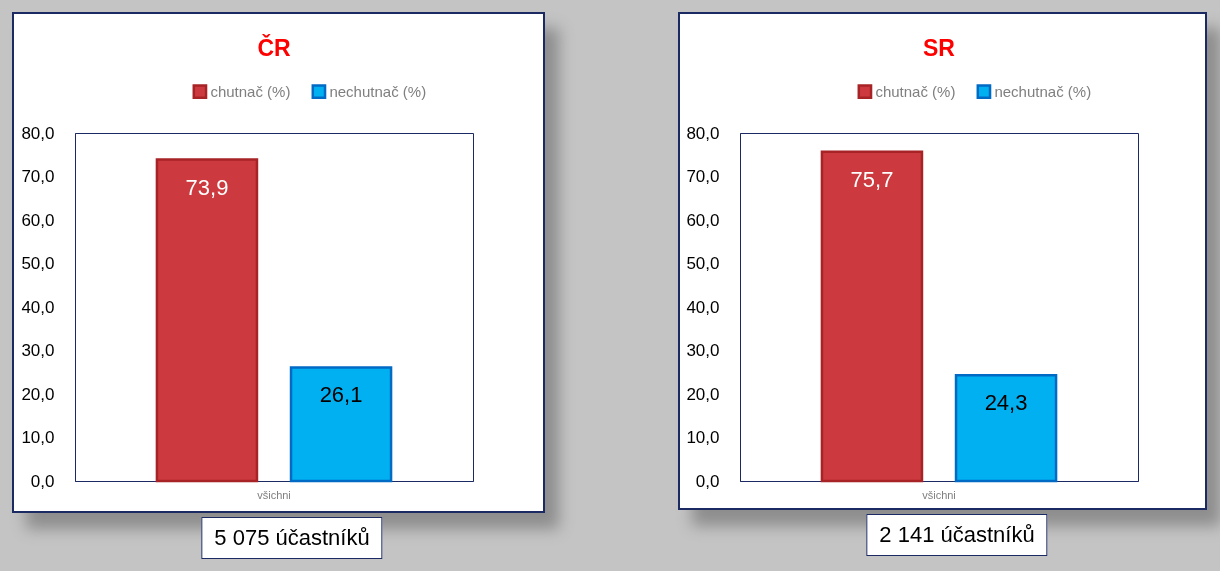 Image resolution: width=1220 pixels, height=571 pixels. Describe the element at coordinates (274, 47) in the screenshot. I see `chart-title: ČR` at that location.